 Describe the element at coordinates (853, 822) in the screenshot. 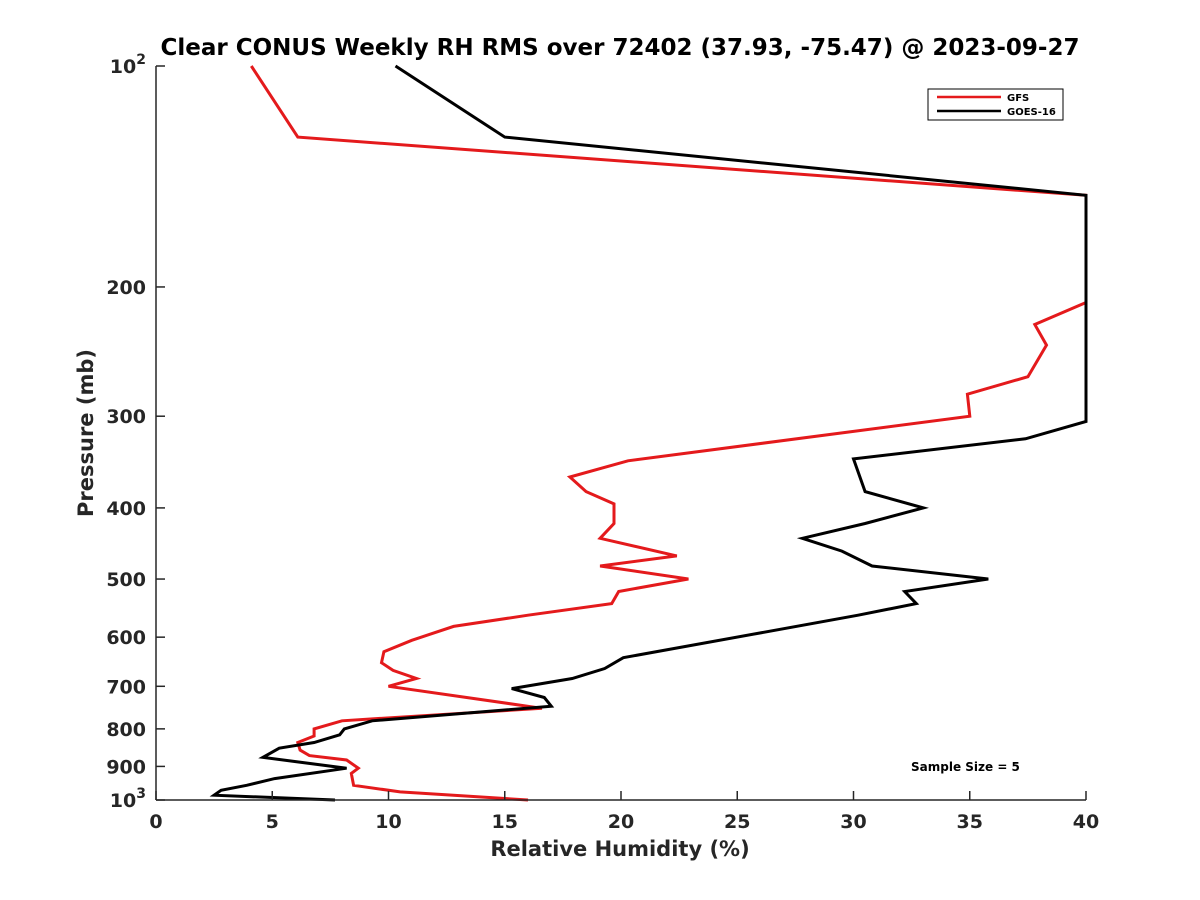

I see `x-tick-label: 30` at that location.